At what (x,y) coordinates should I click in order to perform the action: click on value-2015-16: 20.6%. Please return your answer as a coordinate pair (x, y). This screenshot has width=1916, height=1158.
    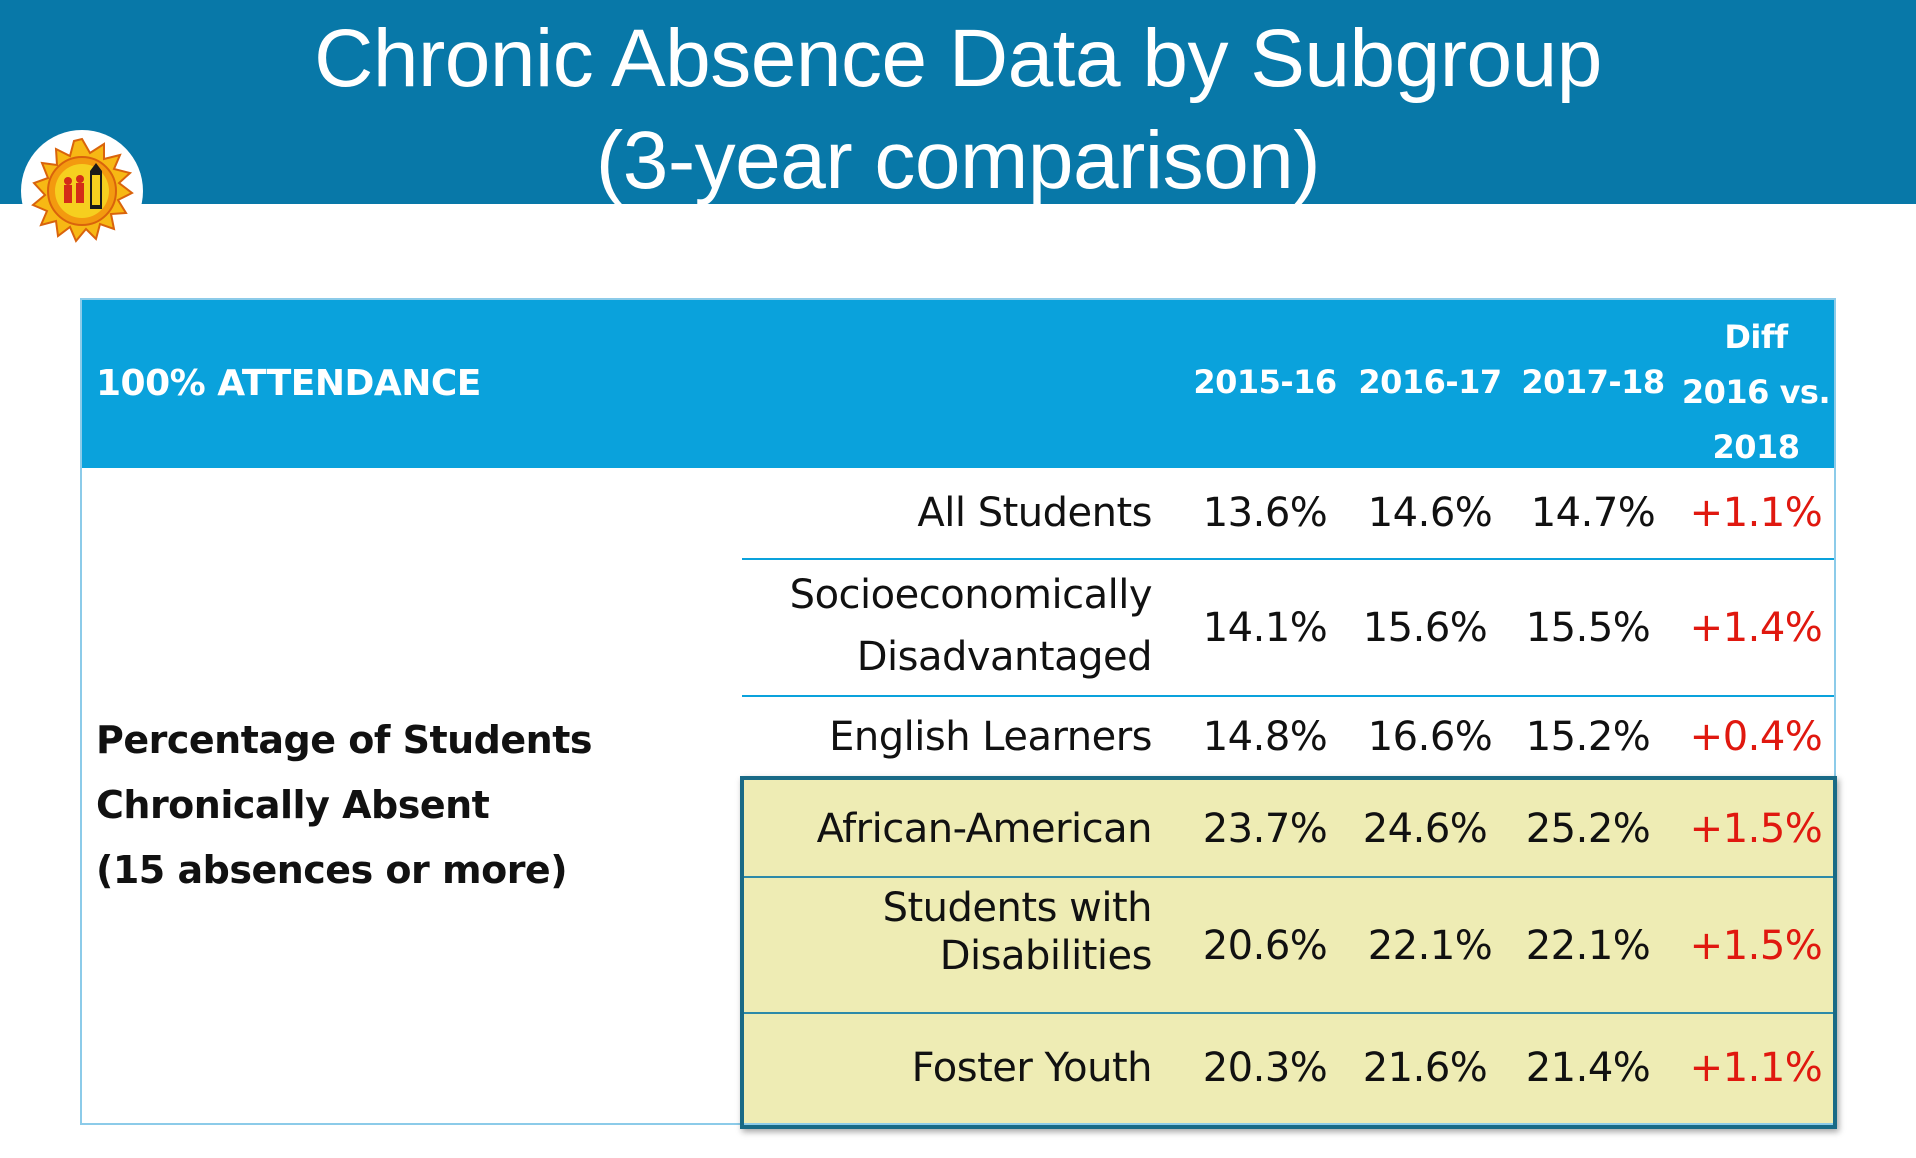
    Looking at the image, I should click on (1265, 946).